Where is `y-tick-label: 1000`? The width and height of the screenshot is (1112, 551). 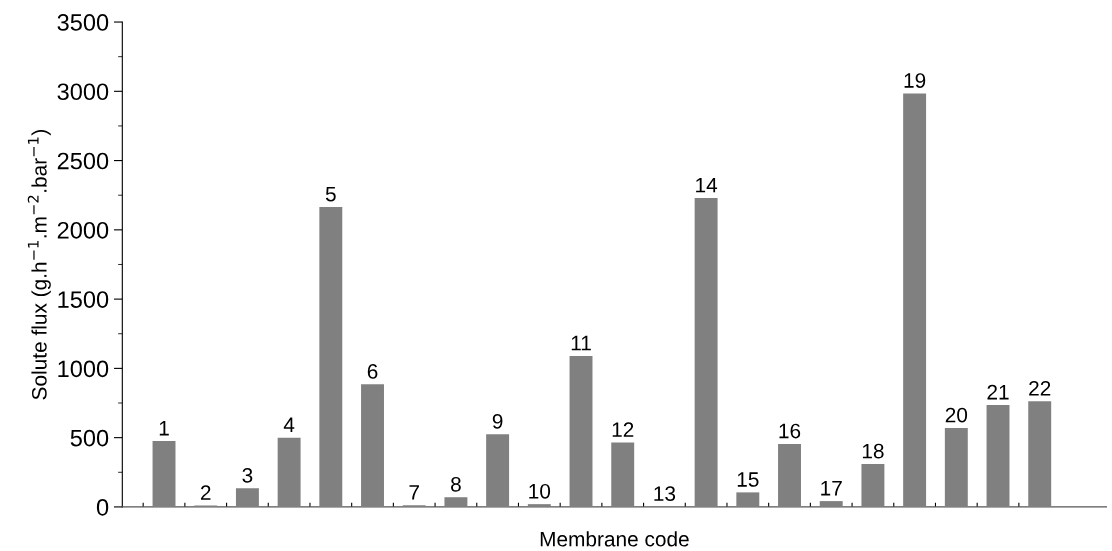 y-tick-label: 1000 is located at coordinates (83, 369).